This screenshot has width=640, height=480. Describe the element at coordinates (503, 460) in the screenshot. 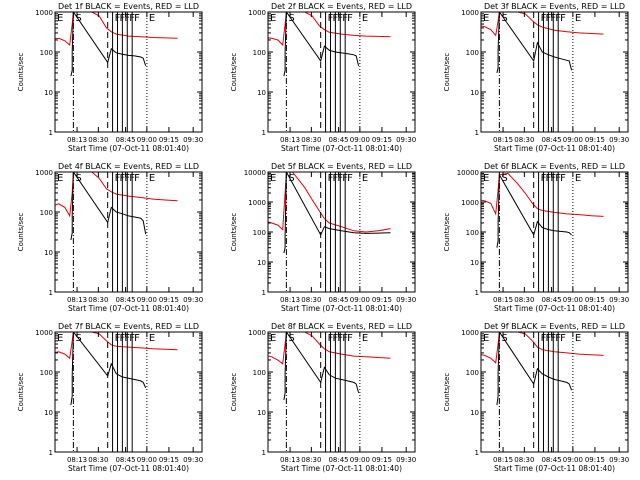

I see `x-tick-label: 08:15` at that location.